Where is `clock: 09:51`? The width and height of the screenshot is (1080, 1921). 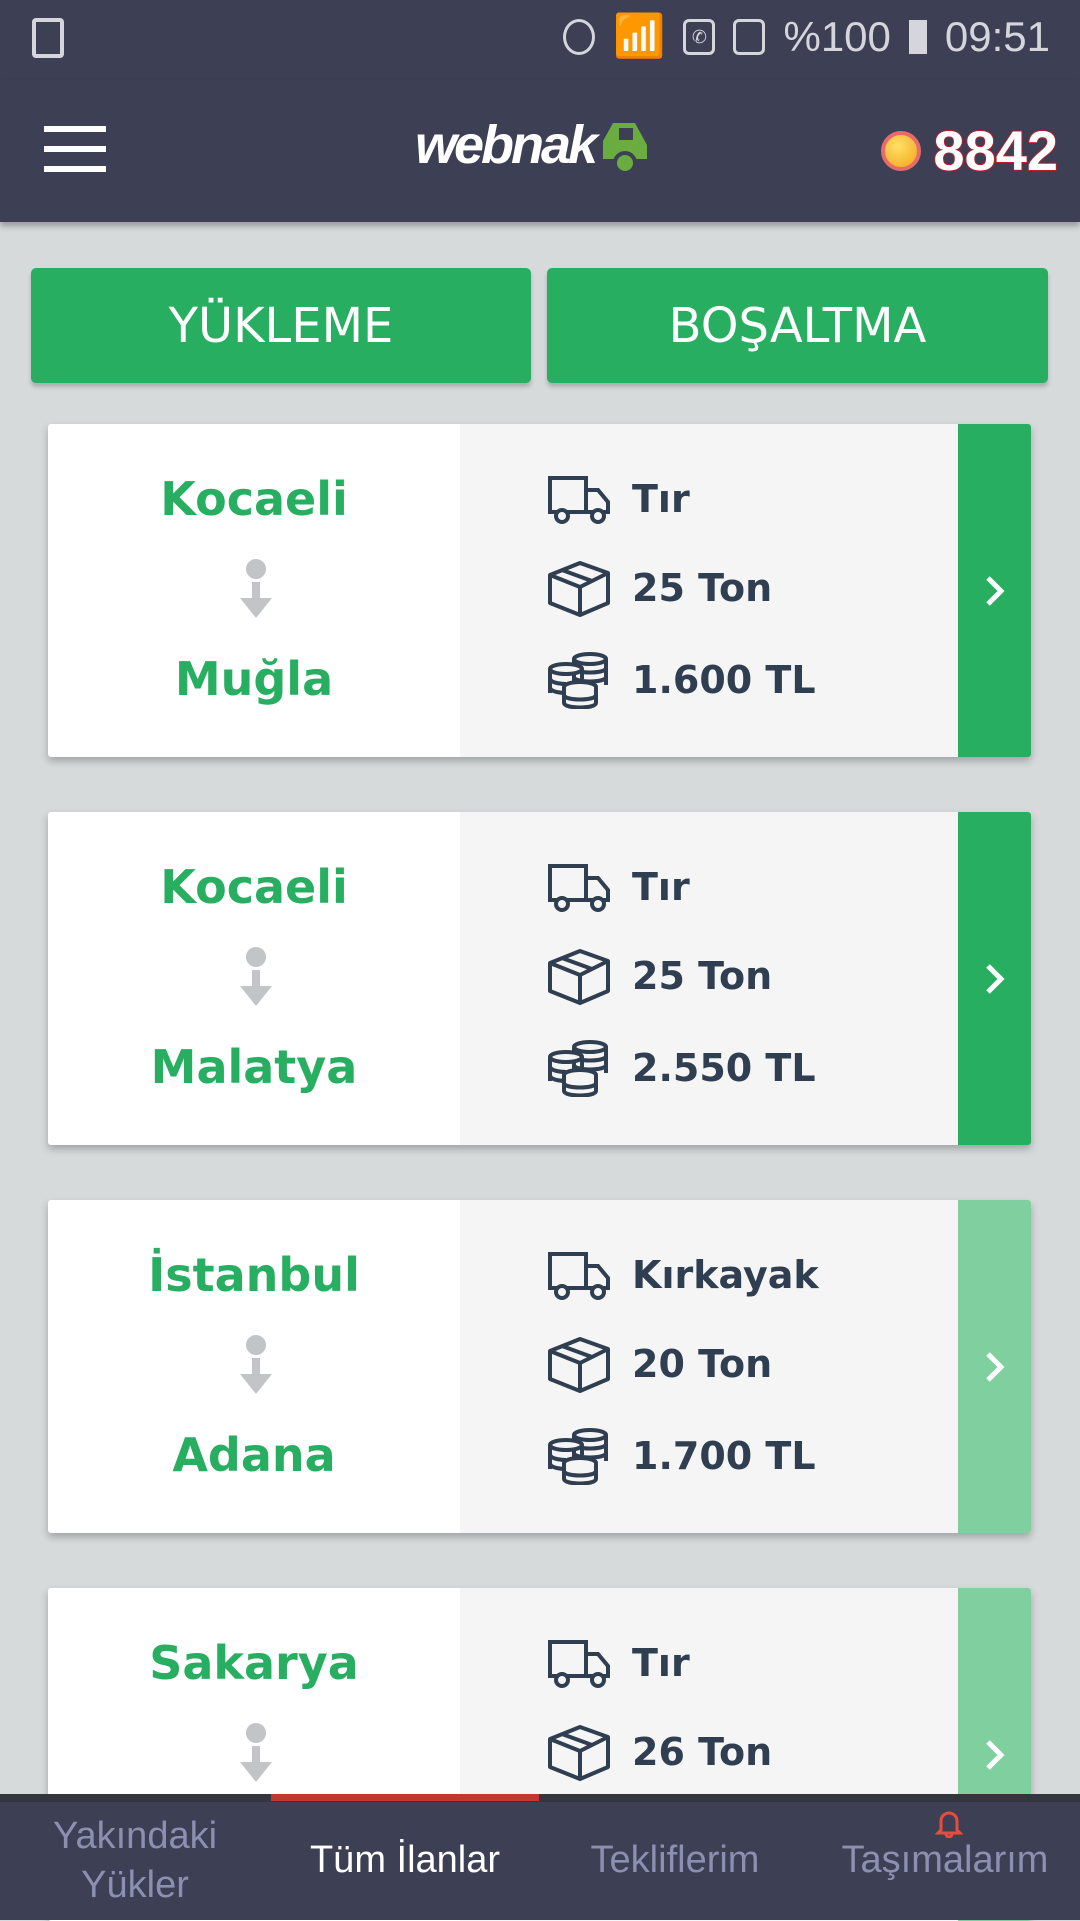
clock: 09:51 is located at coordinates (997, 36).